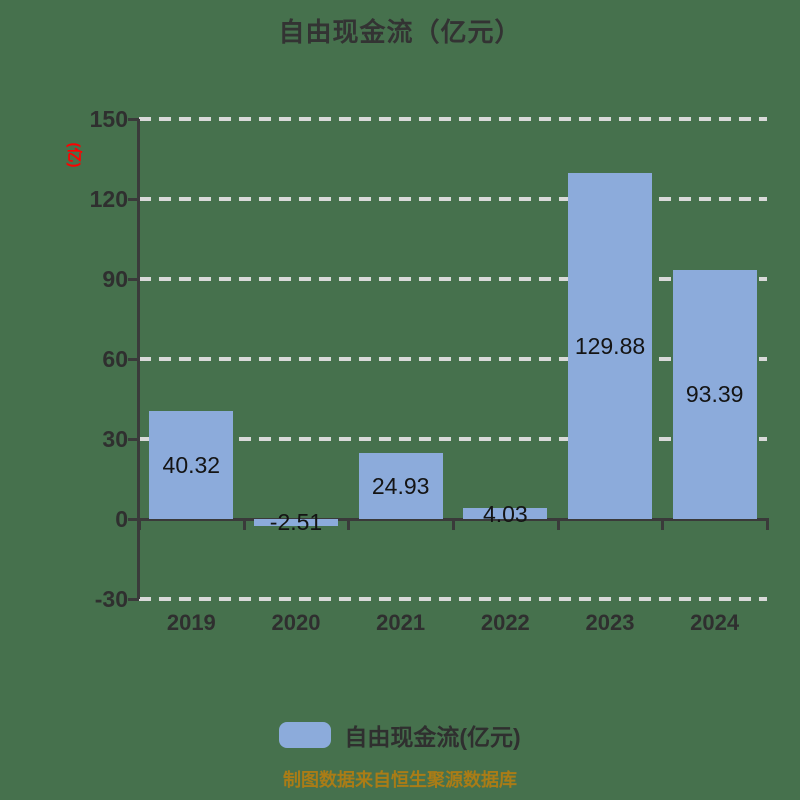  Describe the element at coordinates (108, 119) in the screenshot. I see `y-tick-label: 150` at that location.